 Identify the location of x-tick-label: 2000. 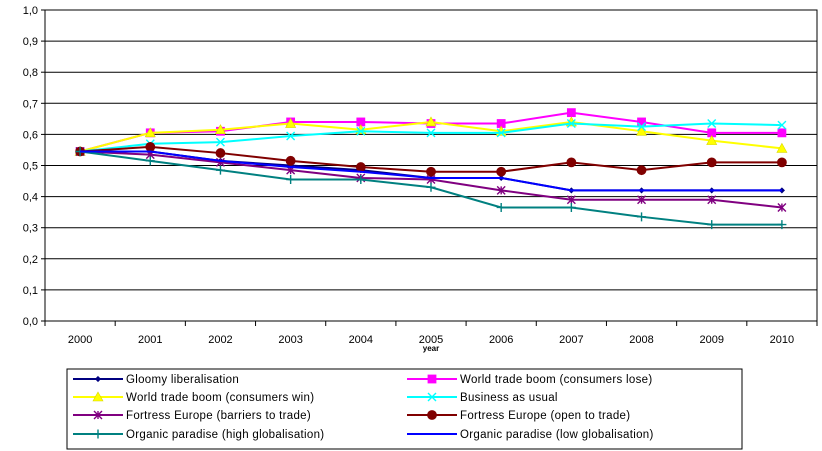
(80, 340).